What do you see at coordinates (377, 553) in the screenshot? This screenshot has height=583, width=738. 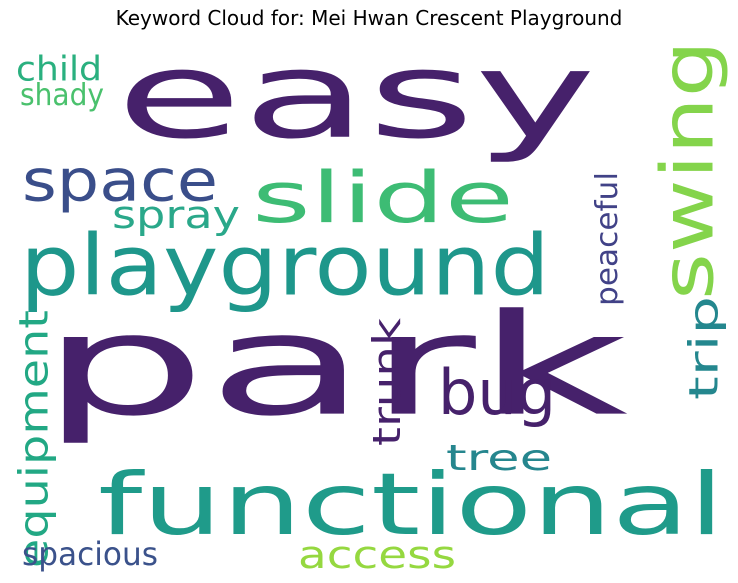 I see `word-access: access` at bounding box center [377, 553].